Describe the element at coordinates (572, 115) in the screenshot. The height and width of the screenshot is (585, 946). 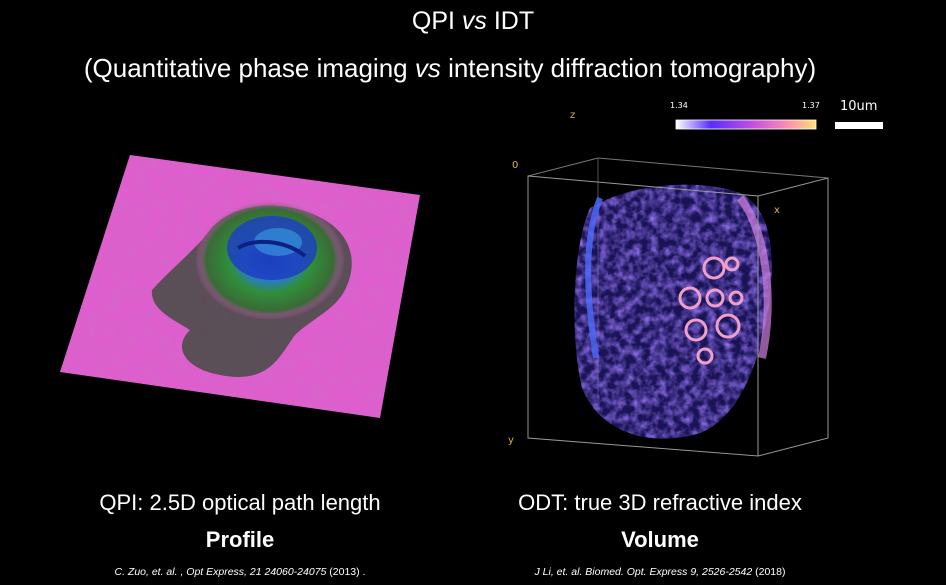
I see `axis-label-z: z` at that location.